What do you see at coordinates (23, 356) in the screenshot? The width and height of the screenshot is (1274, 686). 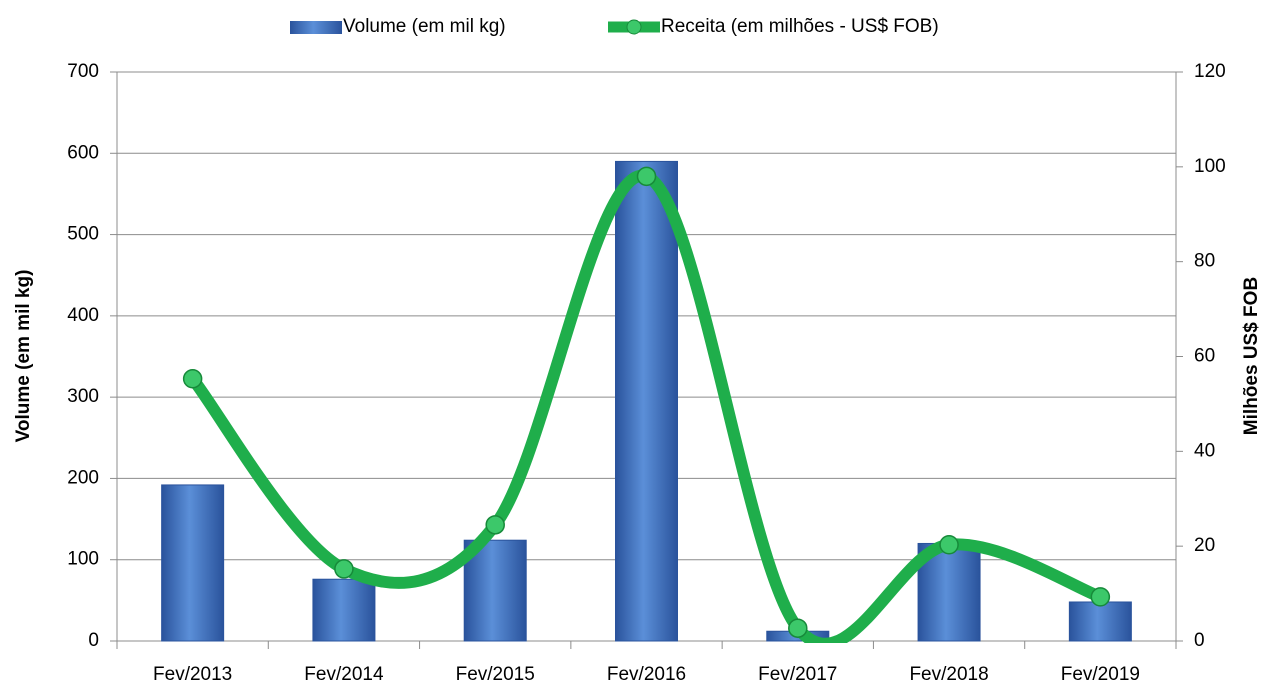 I see `y-axis-title: Volume (em mil kg)` at bounding box center [23, 356].